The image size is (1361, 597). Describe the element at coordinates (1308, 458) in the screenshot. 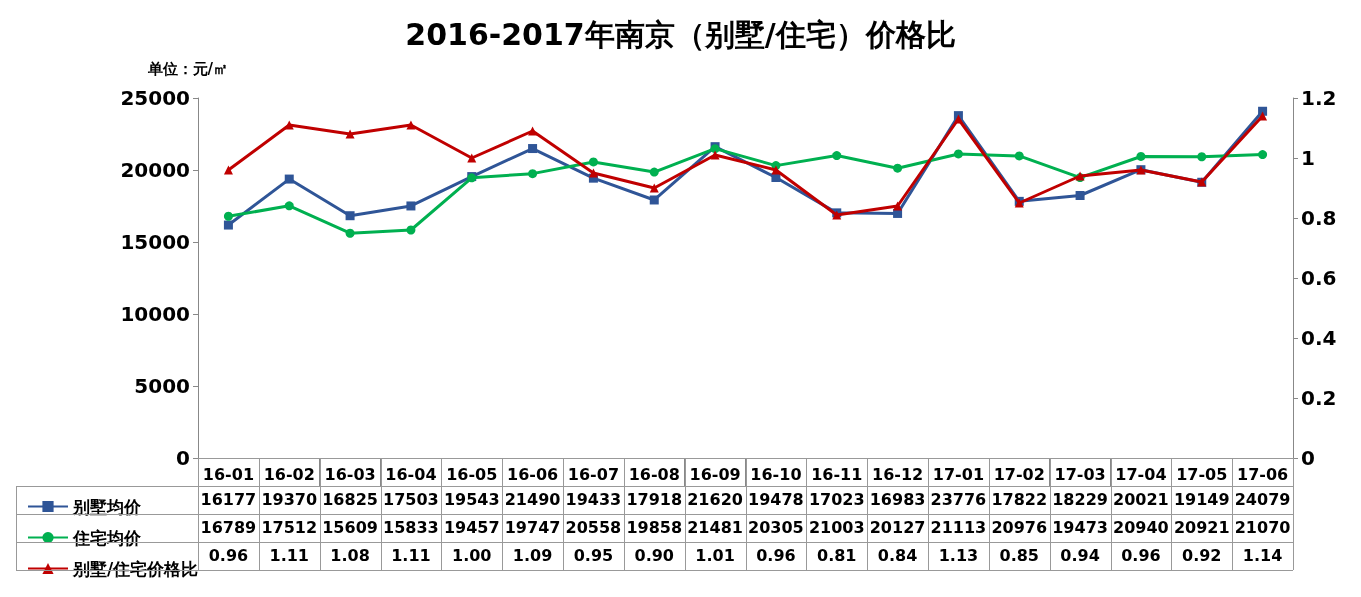

I see `y2-tick-label: 0` at that location.